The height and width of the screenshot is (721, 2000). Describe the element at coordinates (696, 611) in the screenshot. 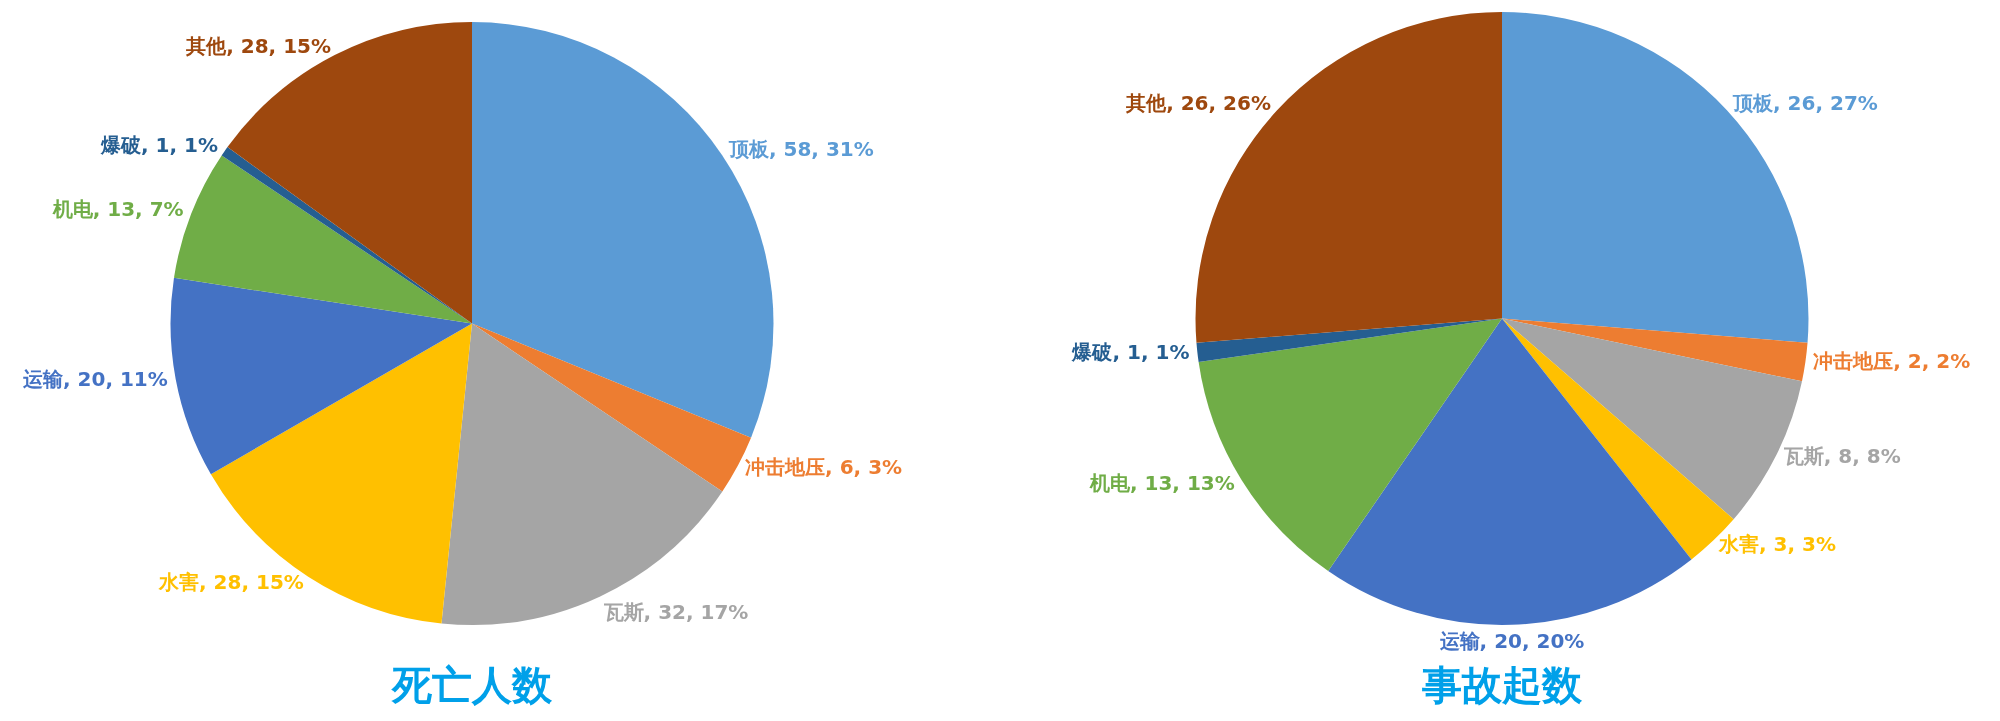

I see `data-label: , 32, 17%` at that location.